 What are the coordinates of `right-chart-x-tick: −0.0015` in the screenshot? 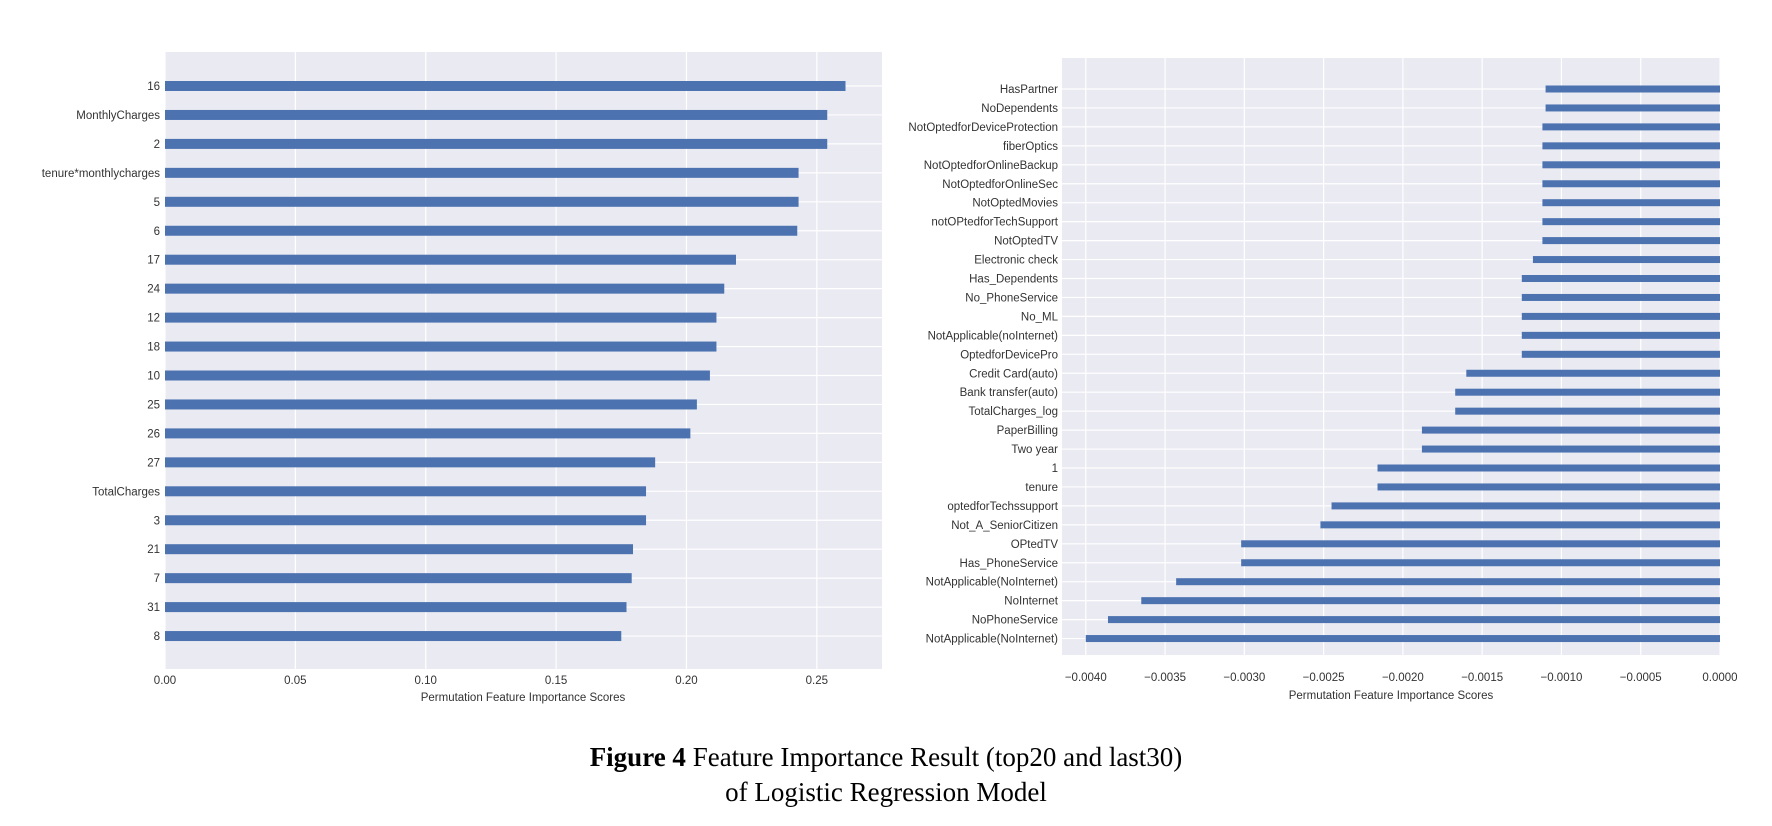 It's located at (1482, 678).